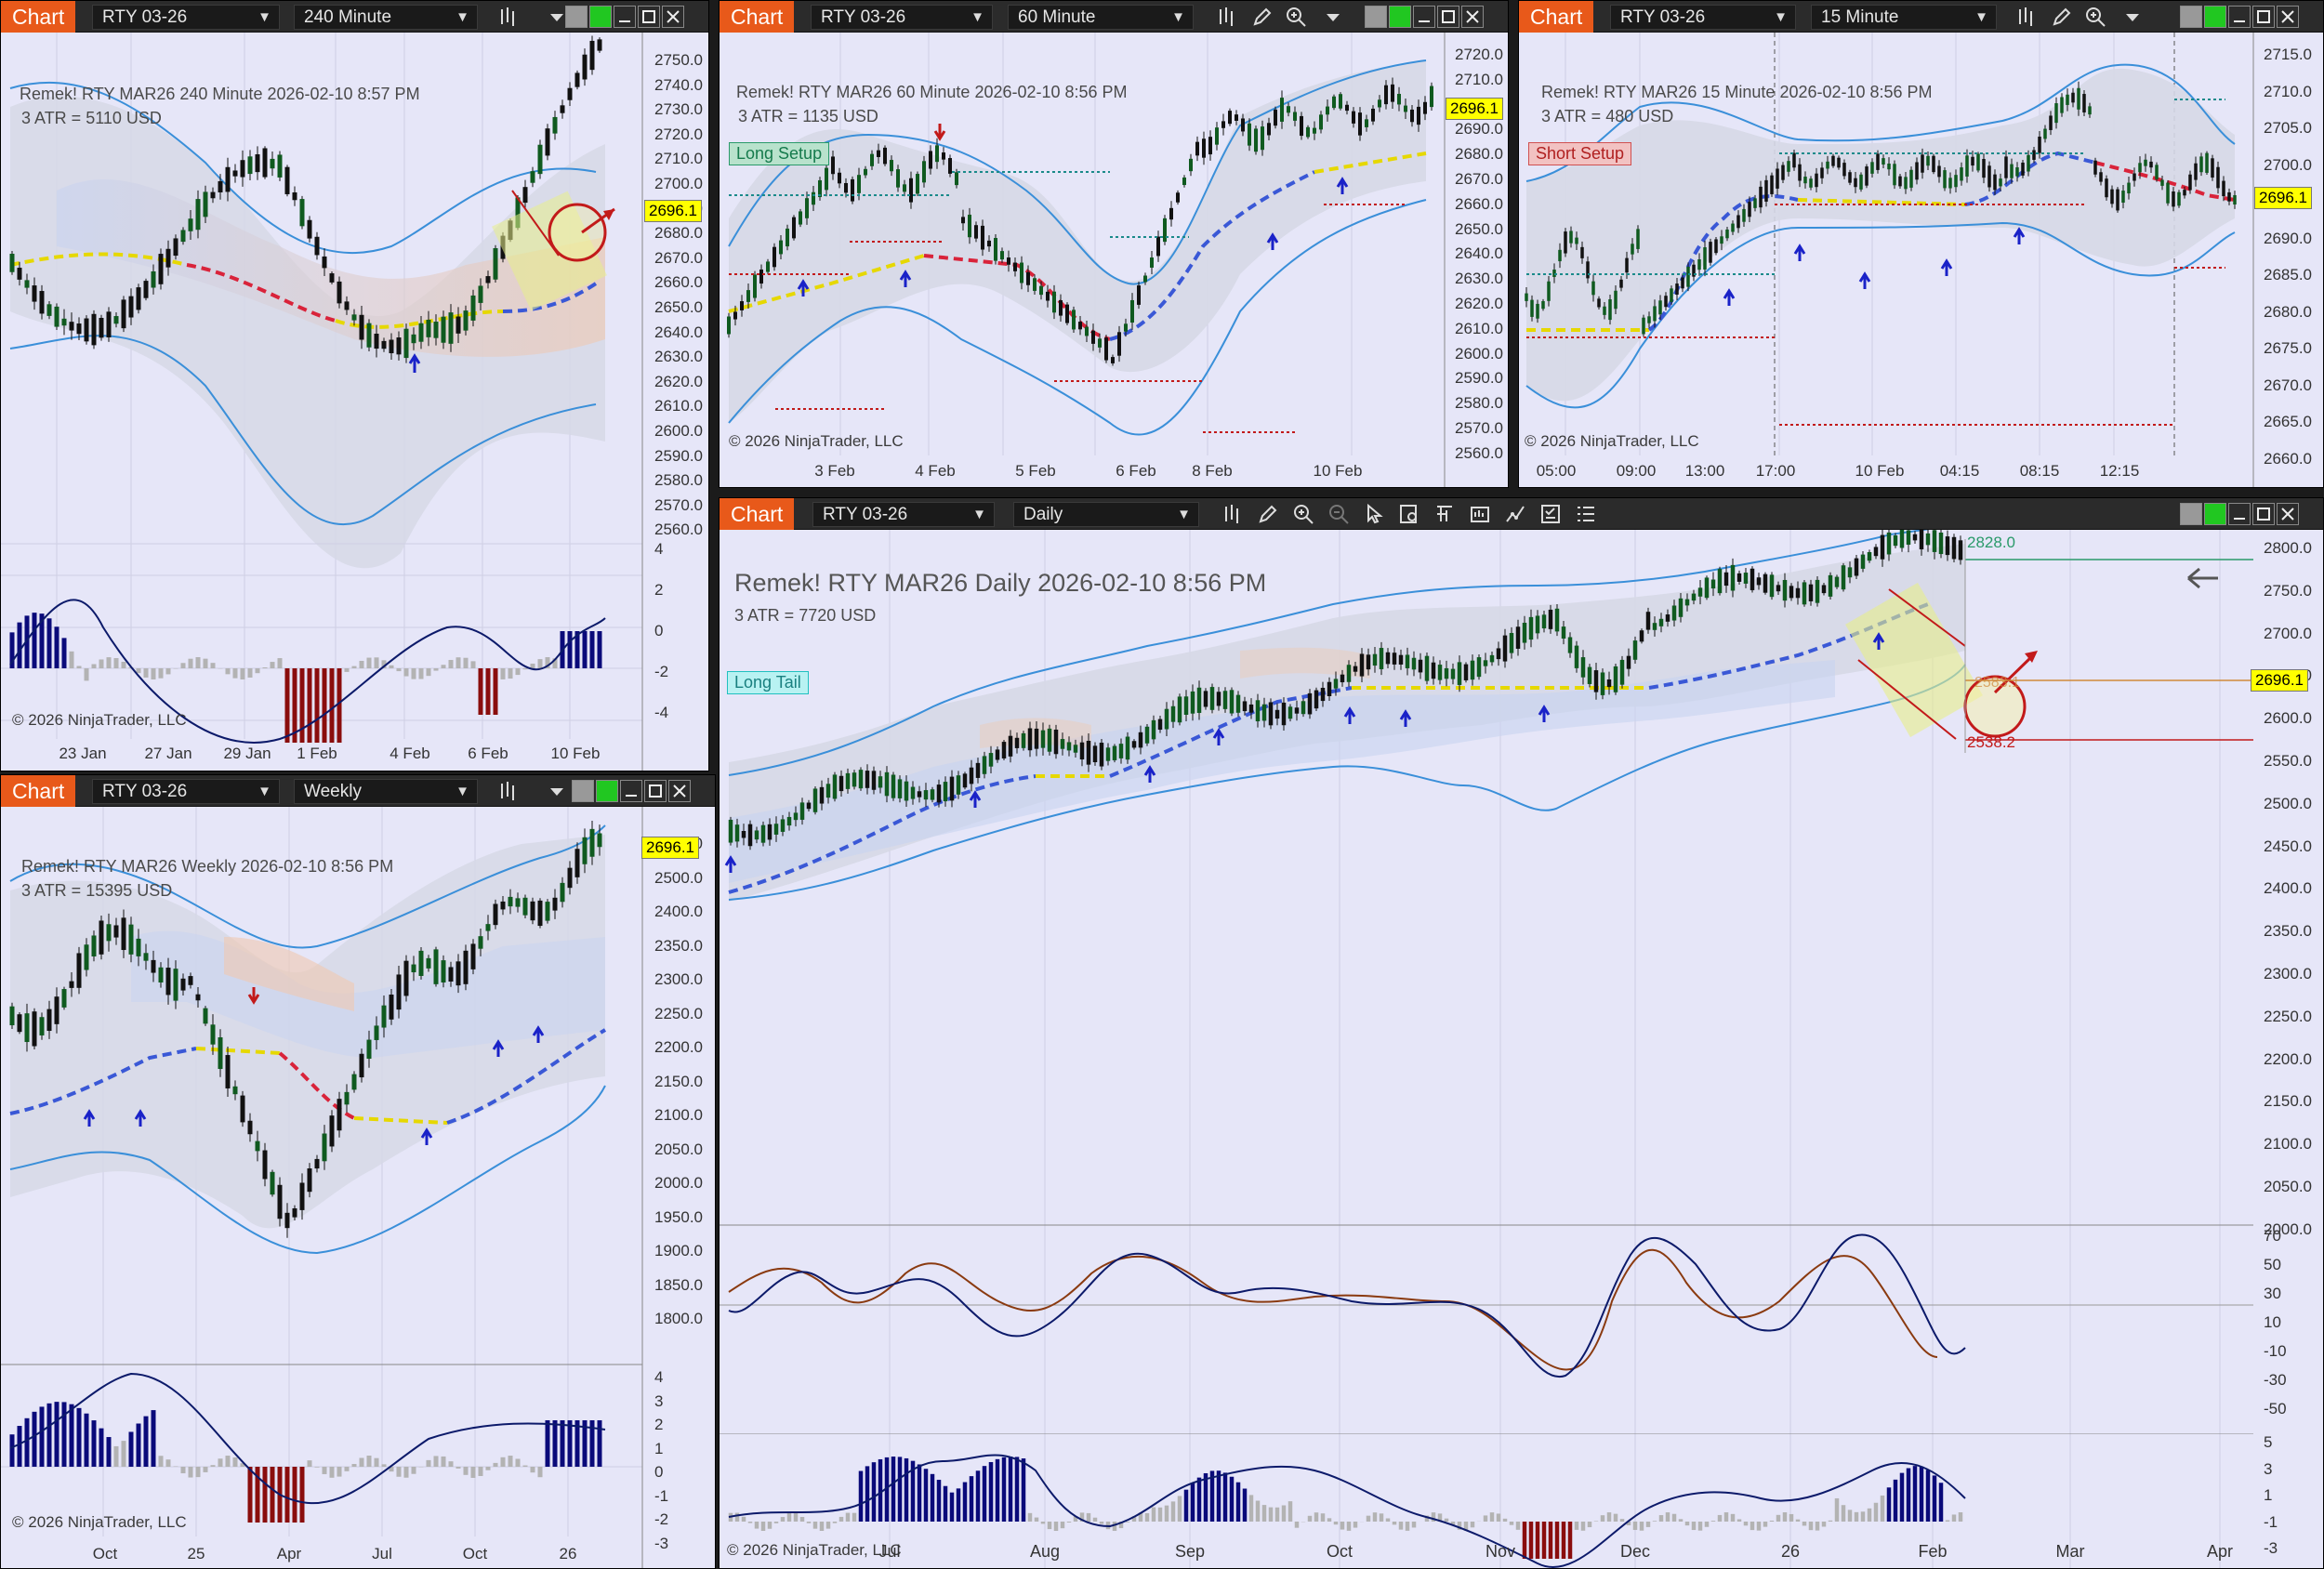 The width and height of the screenshot is (2324, 1569). Describe the element at coordinates (386, 17) in the screenshot. I see `interval-selector: 240 Minute ▼` at that location.